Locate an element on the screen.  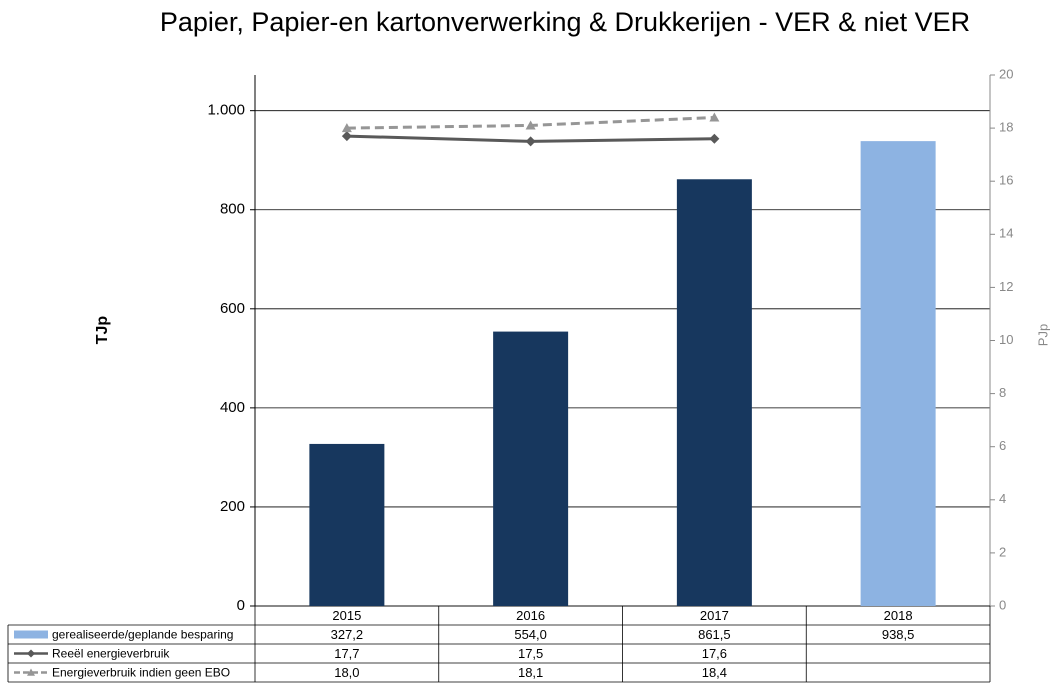
y-tick-label: 400 is located at coordinates (232, 407).